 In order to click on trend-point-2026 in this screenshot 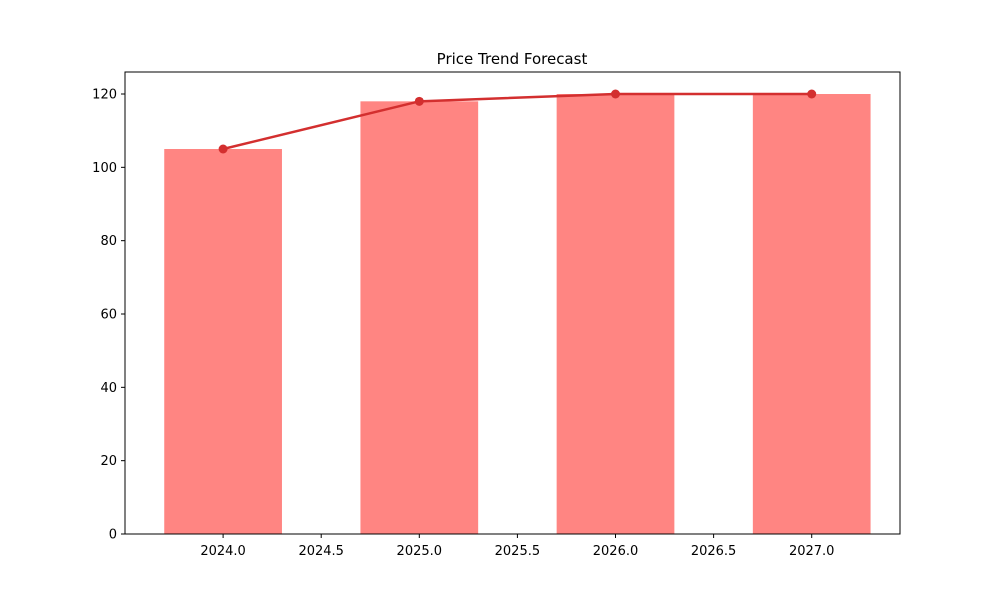, I will do `click(616, 94)`.